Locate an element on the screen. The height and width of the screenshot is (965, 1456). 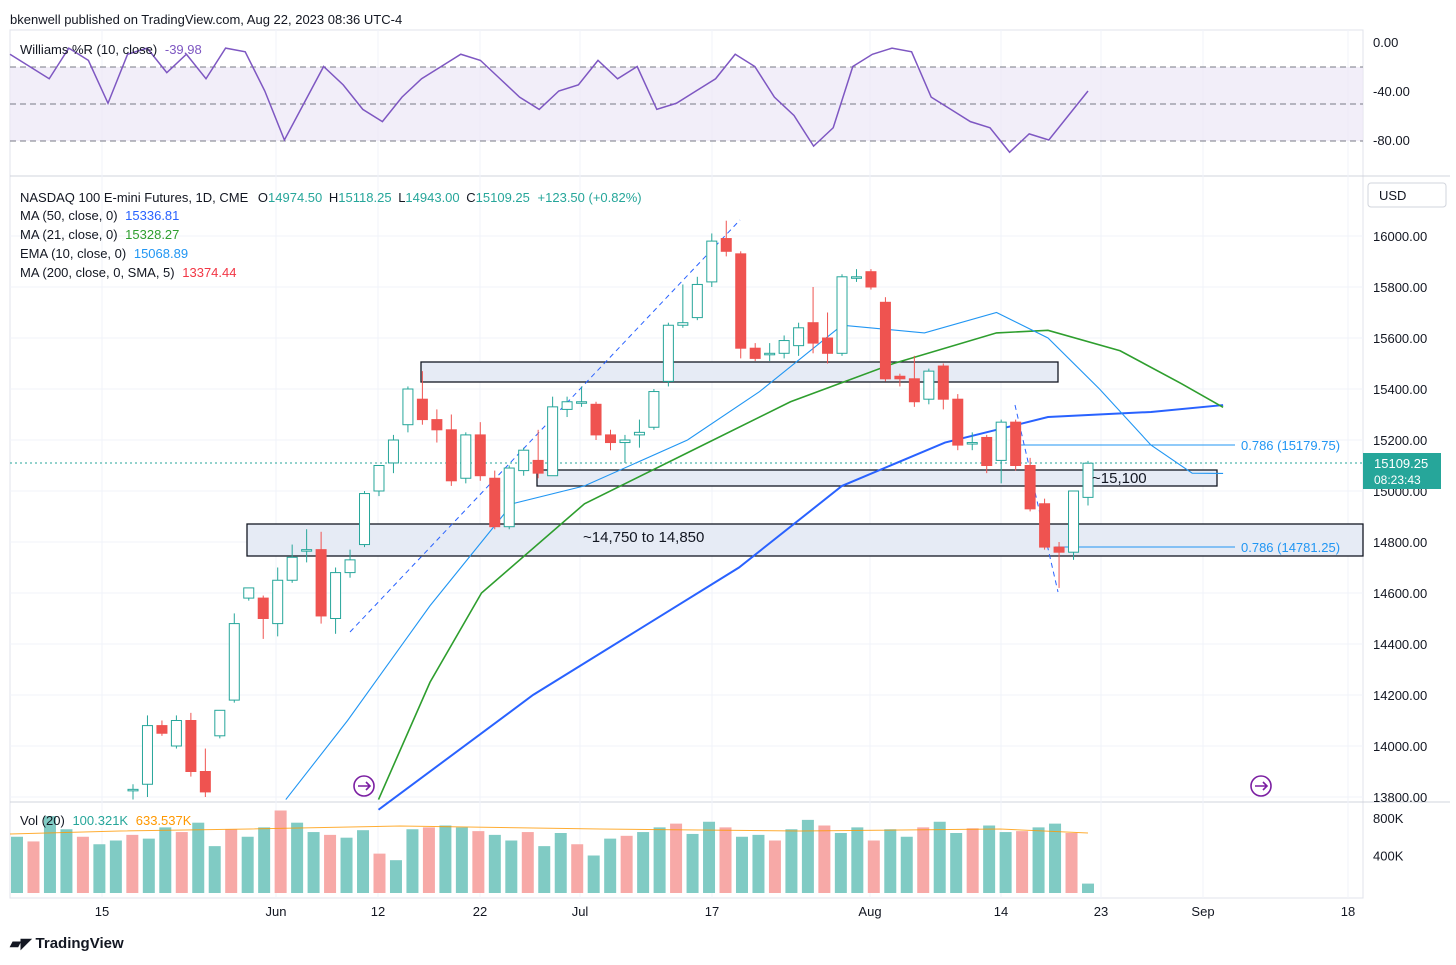
close-label: C is located at coordinates (471, 197).